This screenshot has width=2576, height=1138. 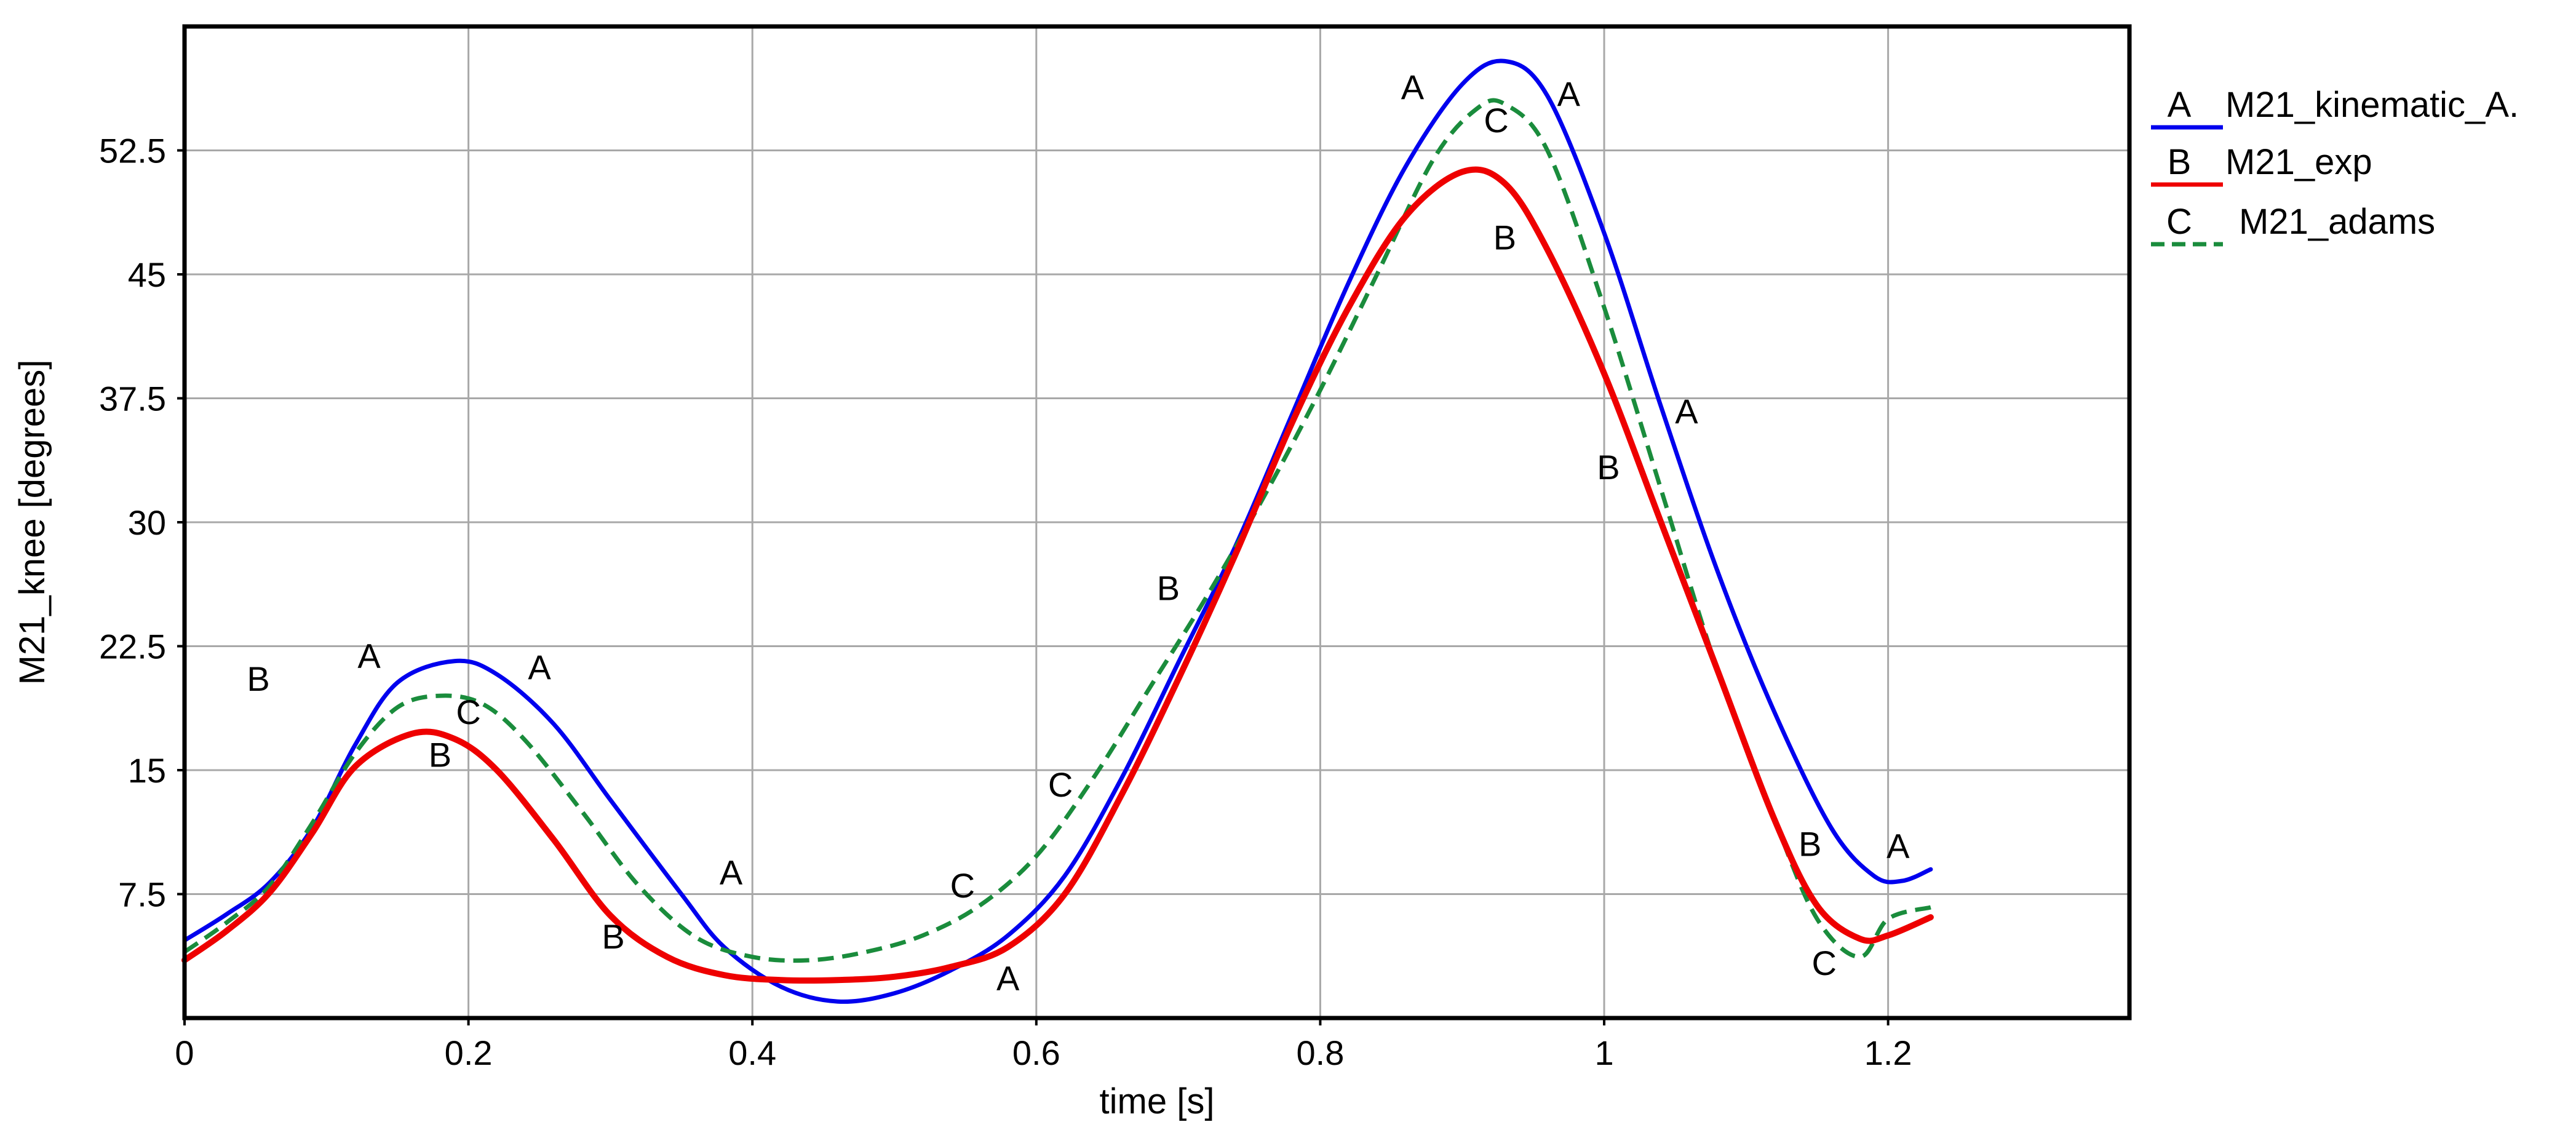 I want to click on y-tick-label: 15, so click(x=147, y=770).